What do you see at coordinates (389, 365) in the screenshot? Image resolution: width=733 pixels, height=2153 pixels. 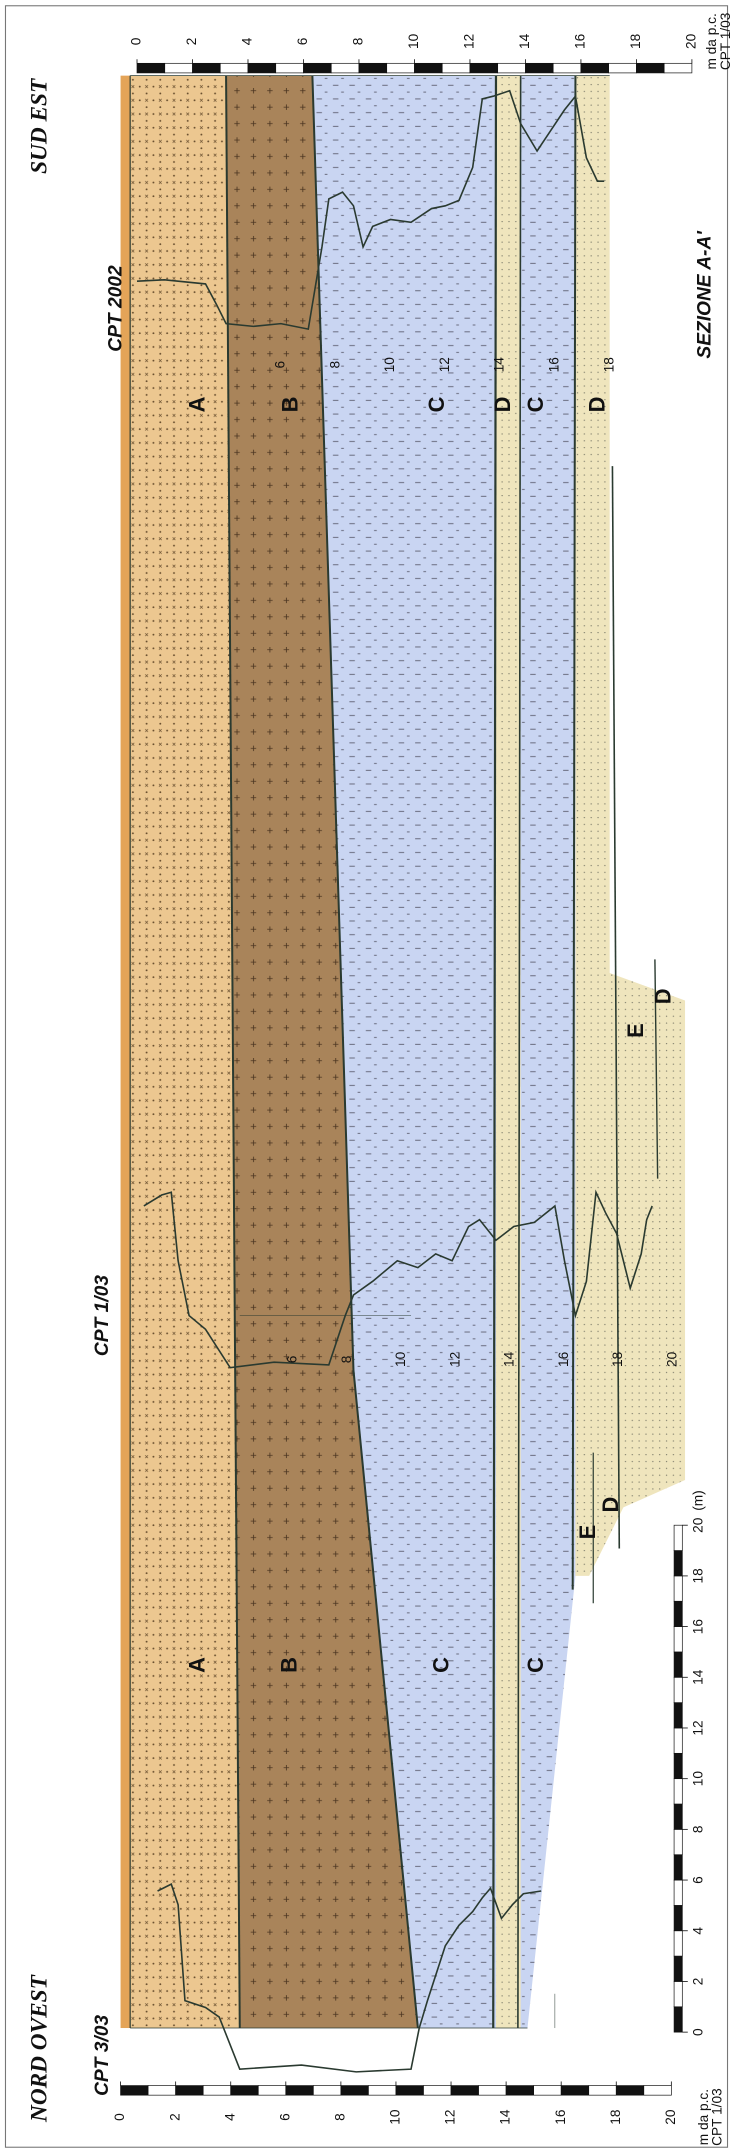 I see `cpt-depth: 10` at bounding box center [389, 365].